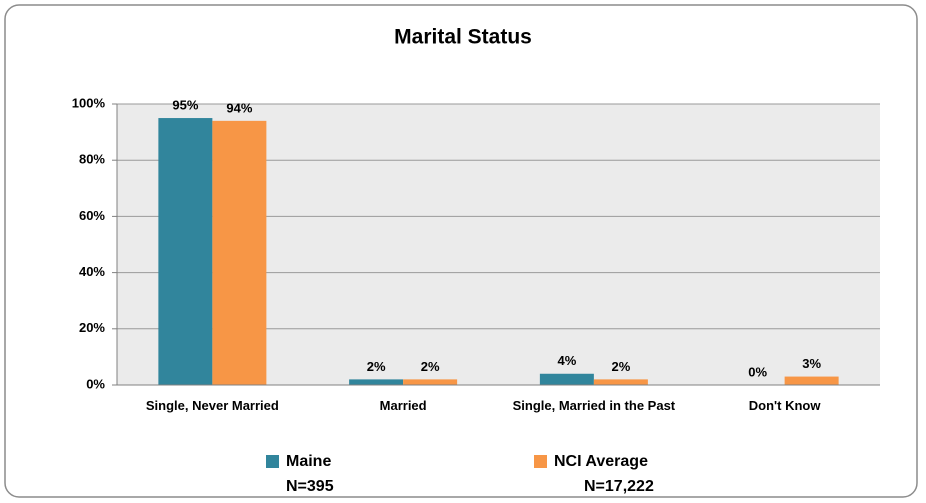 This screenshot has width=926, height=503. What do you see at coordinates (463, 37) in the screenshot?
I see `chart-title: Marital Status` at bounding box center [463, 37].